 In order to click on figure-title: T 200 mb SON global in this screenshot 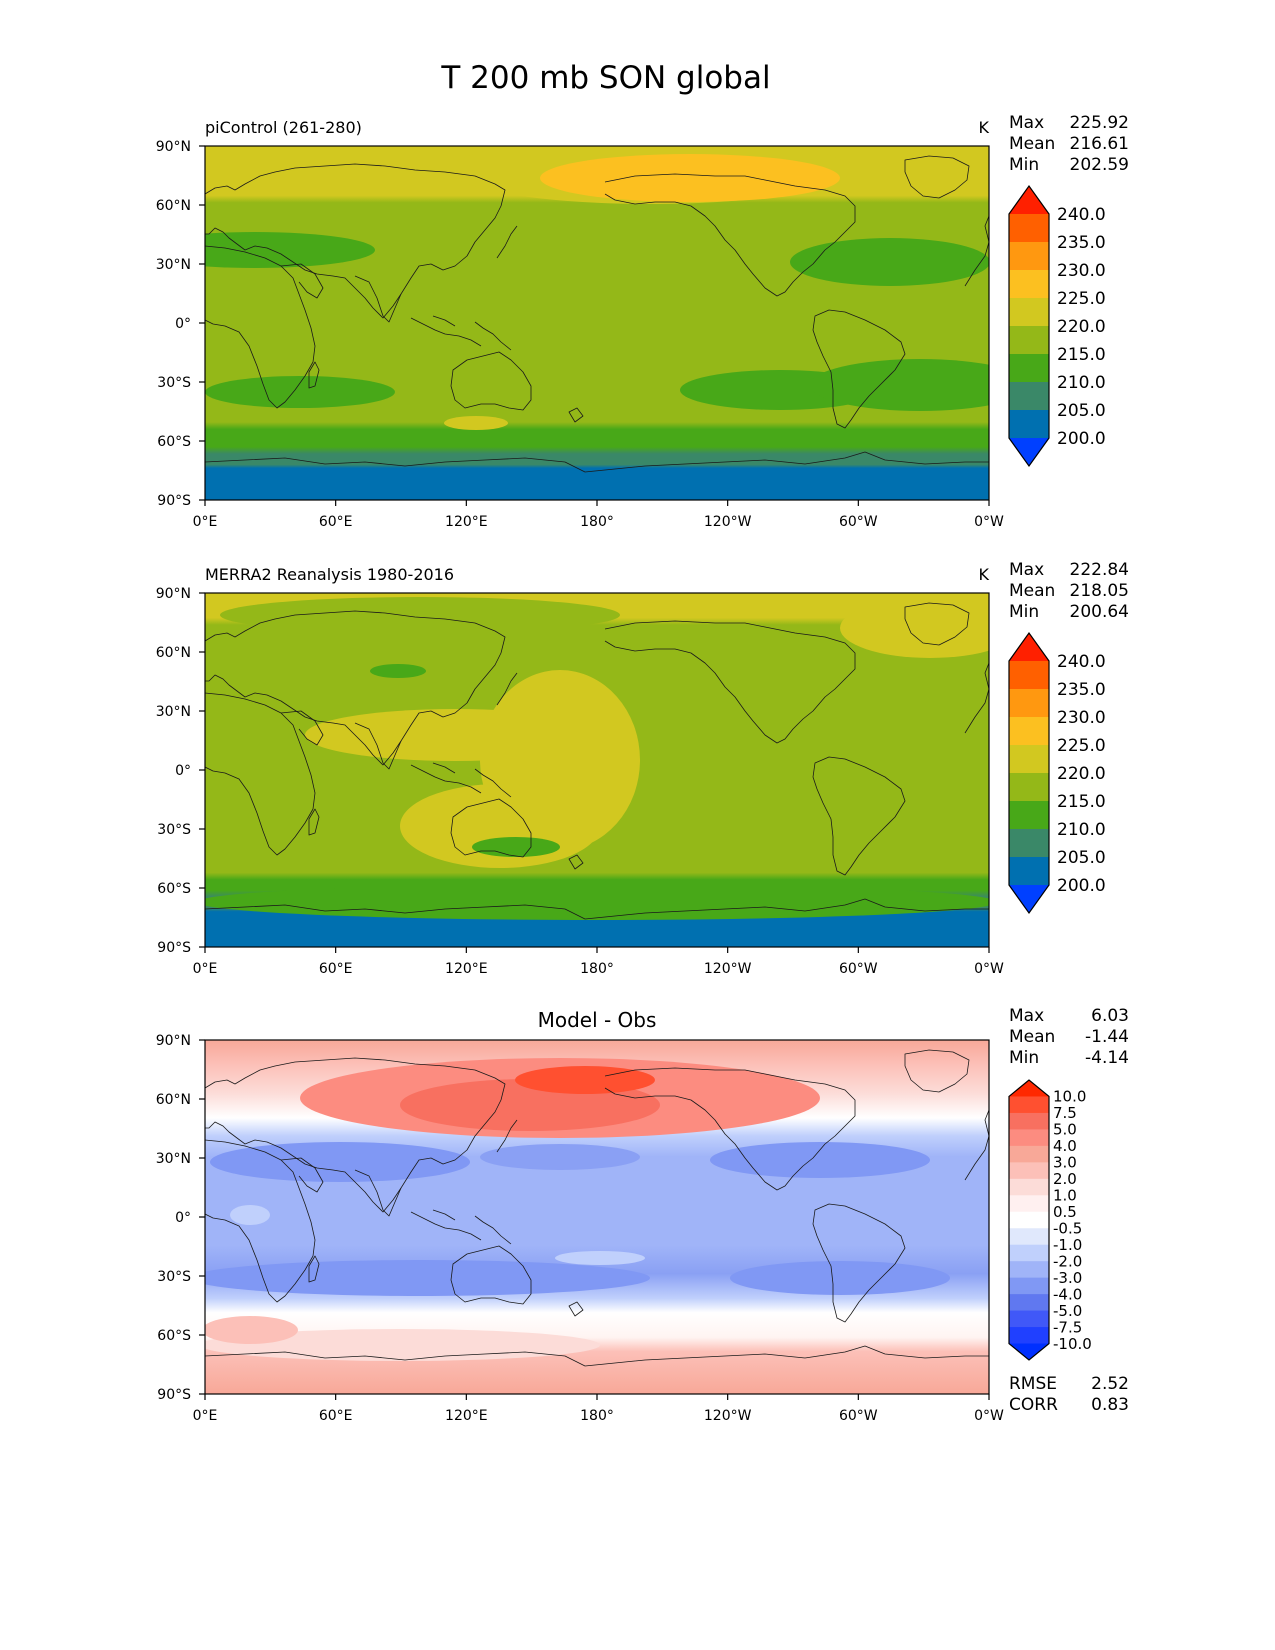, I will do `click(605, 78)`.